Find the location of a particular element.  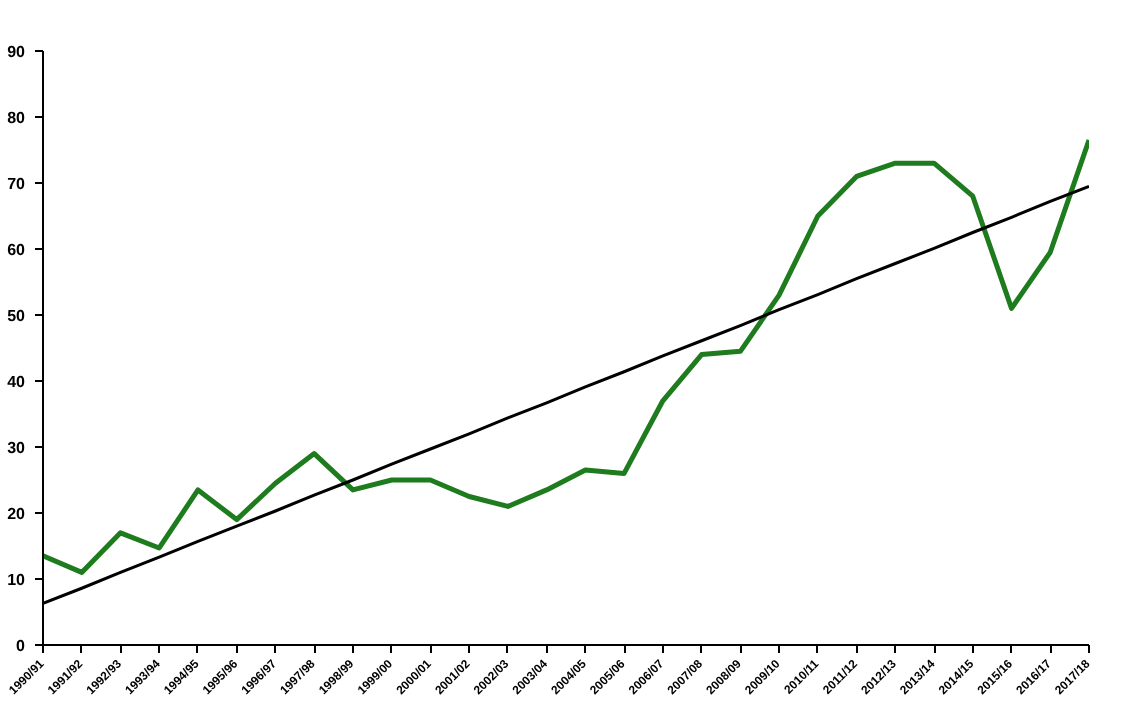

y-tick-label: 90 is located at coordinates (17, 52).